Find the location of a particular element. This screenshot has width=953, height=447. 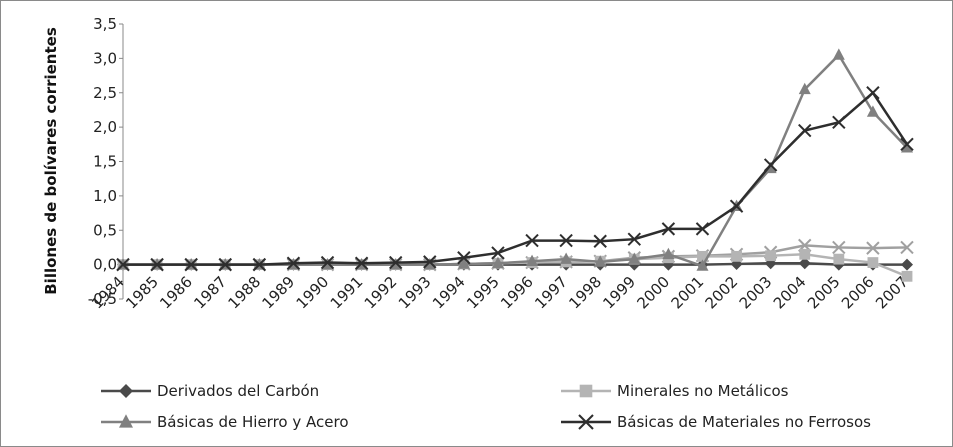

x-tick-label: 1988 is located at coordinates (244, 293).